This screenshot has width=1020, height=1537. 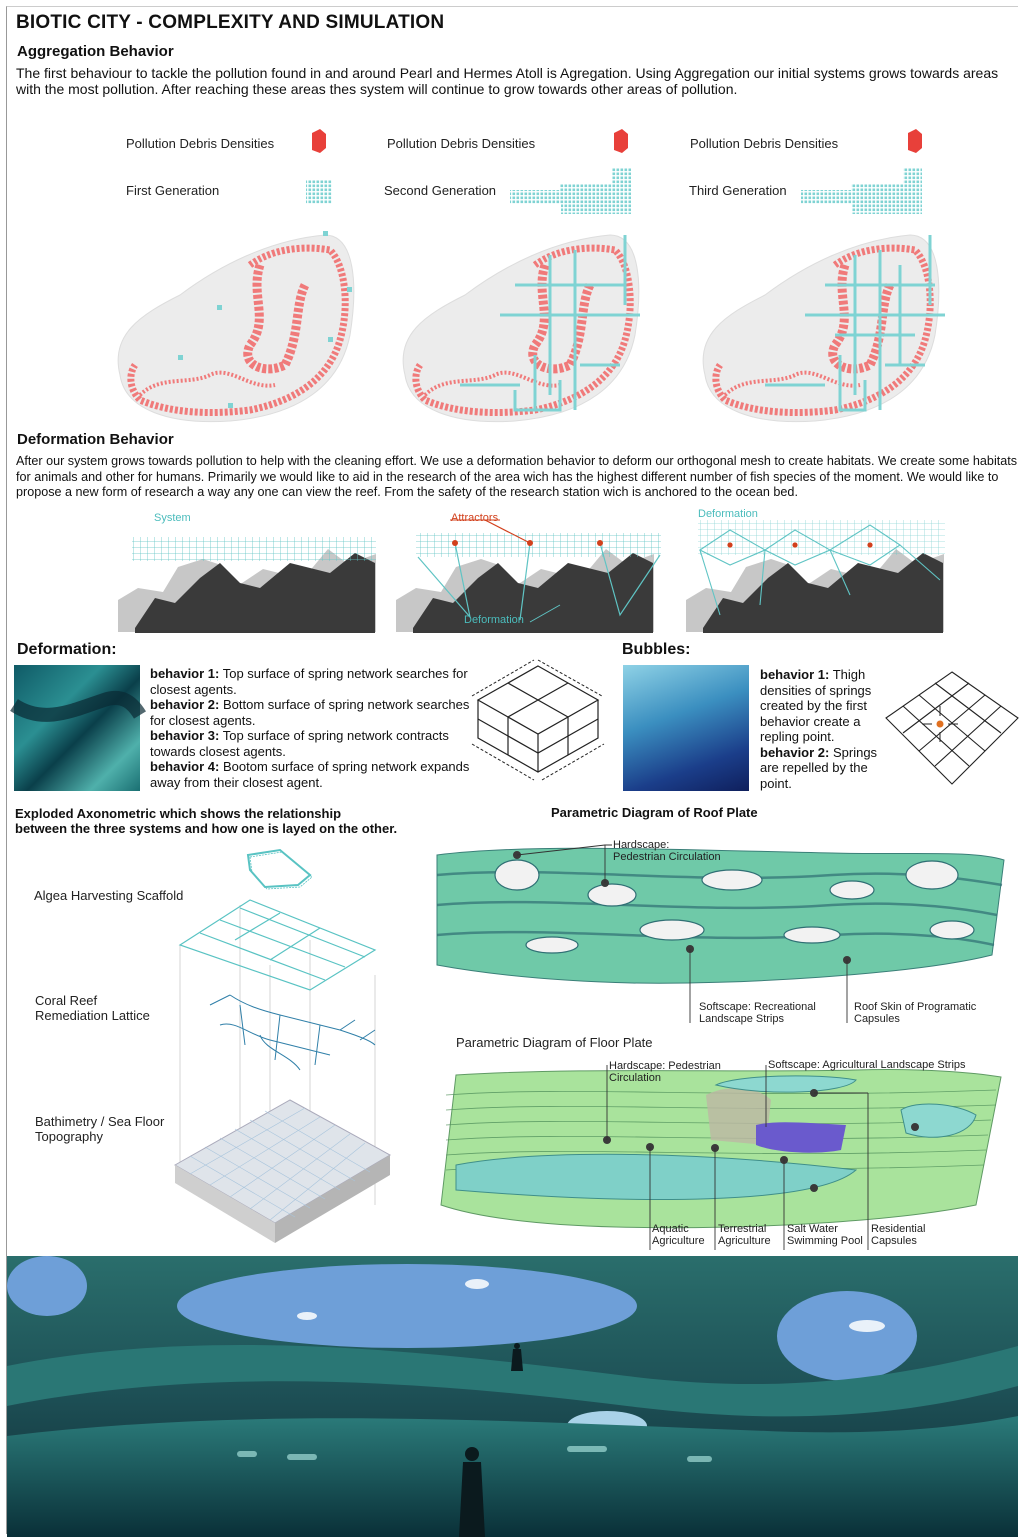 What do you see at coordinates (494, 620) in the screenshot?
I see `label-deformation-bottom: Deformation` at bounding box center [494, 620].